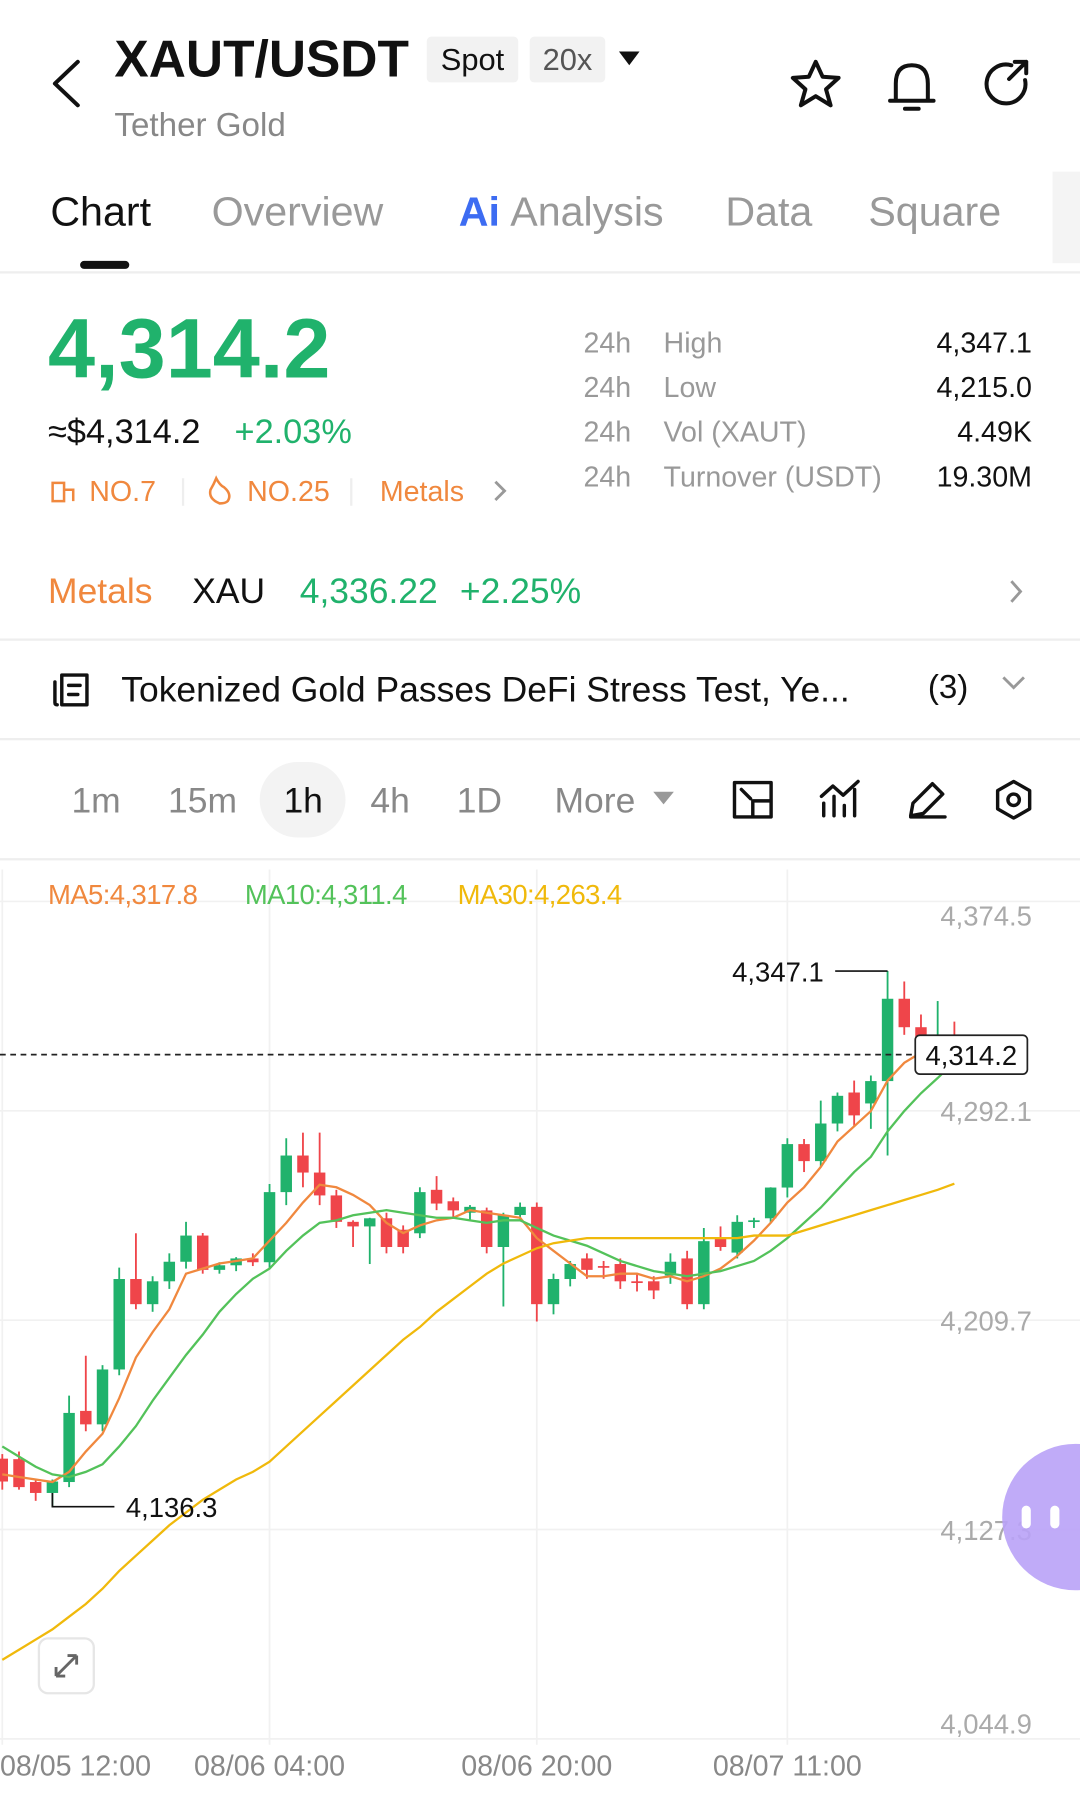  What do you see at coordinates (123, 894) in the screenshot?
I see `legend-entry: MA5:4,317.8` at bounding box center [123, 894].